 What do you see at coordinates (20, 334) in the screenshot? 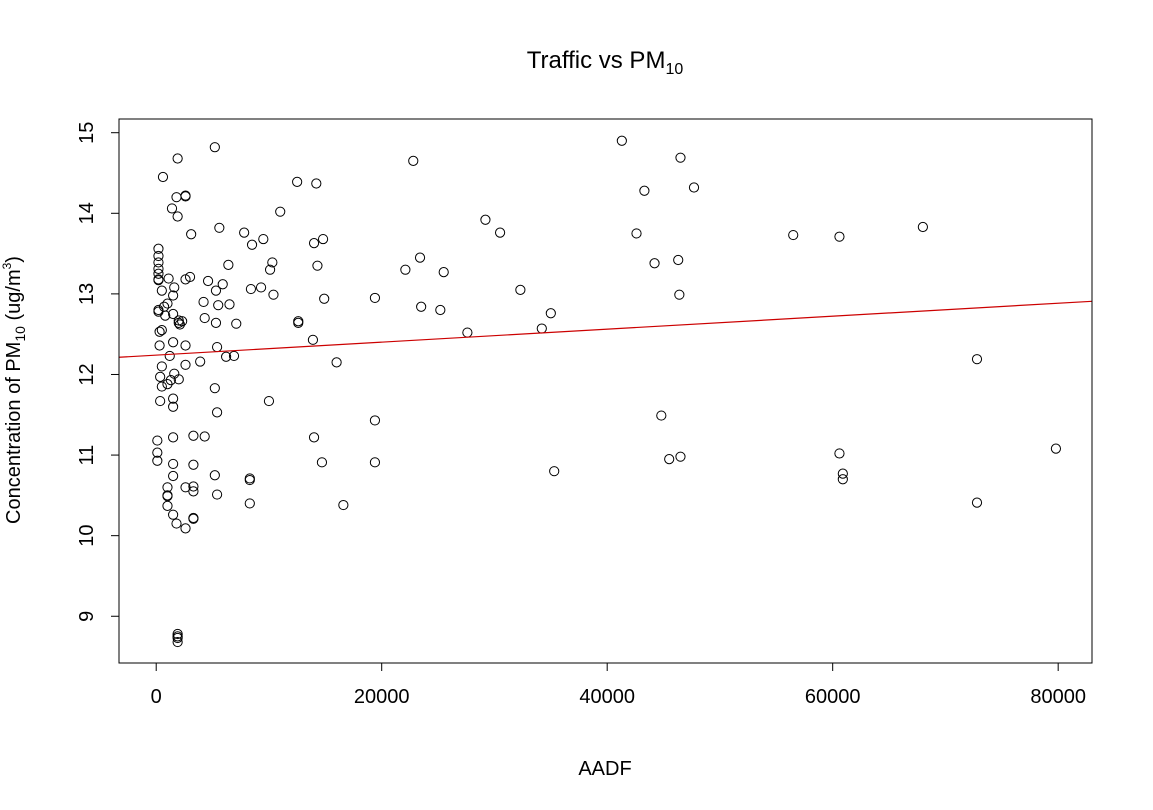
I see `y-axis-label-subscript: 10` at bounding box center [20, 334].